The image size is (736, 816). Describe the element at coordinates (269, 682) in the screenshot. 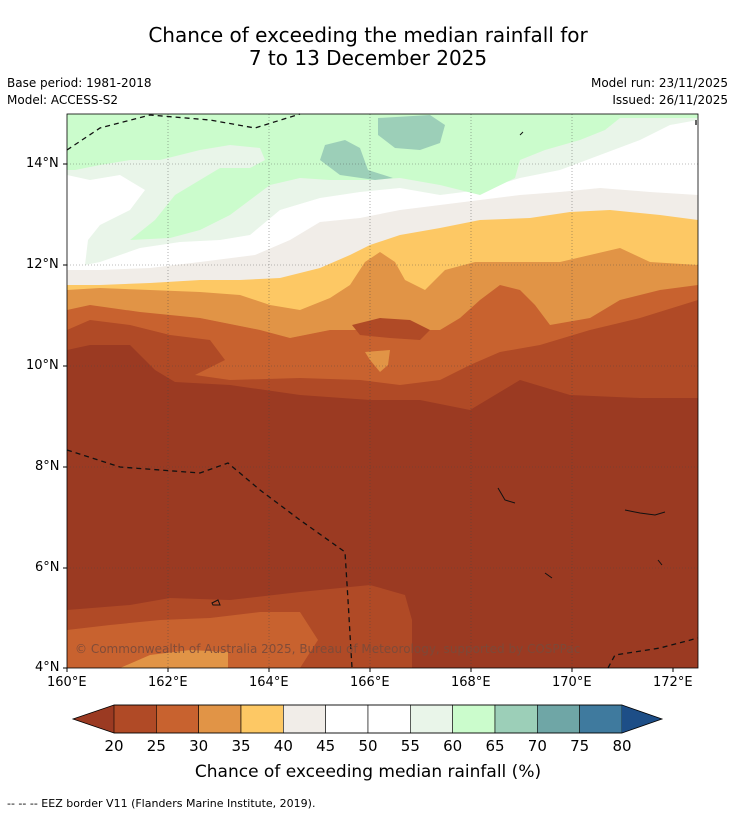

I see `x-tick-label: 164°E` at that location.